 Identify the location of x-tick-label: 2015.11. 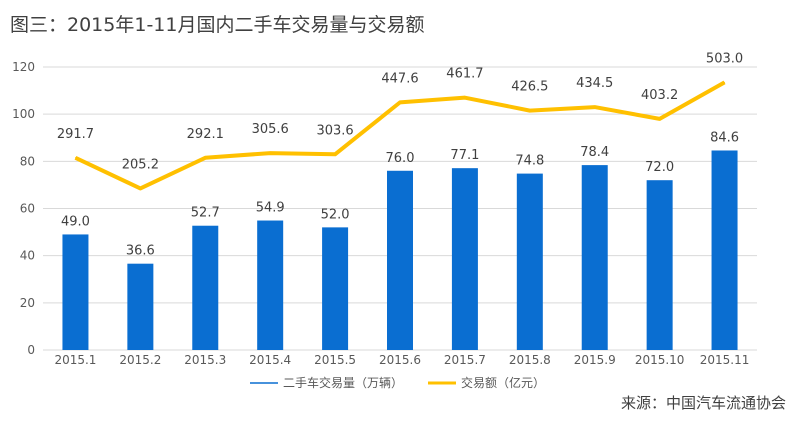
(725, 360).